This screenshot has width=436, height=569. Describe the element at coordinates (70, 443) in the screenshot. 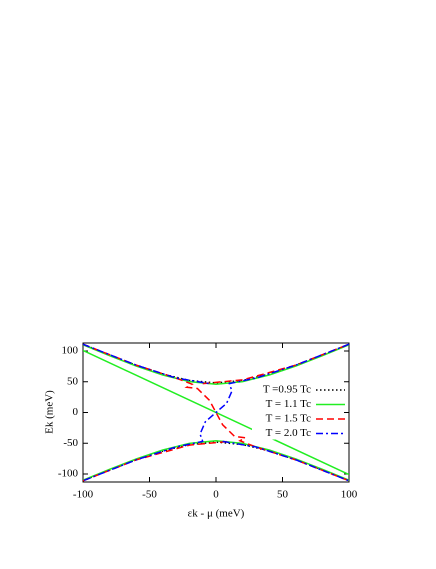

I see `y-tick-label: -50` at that location.